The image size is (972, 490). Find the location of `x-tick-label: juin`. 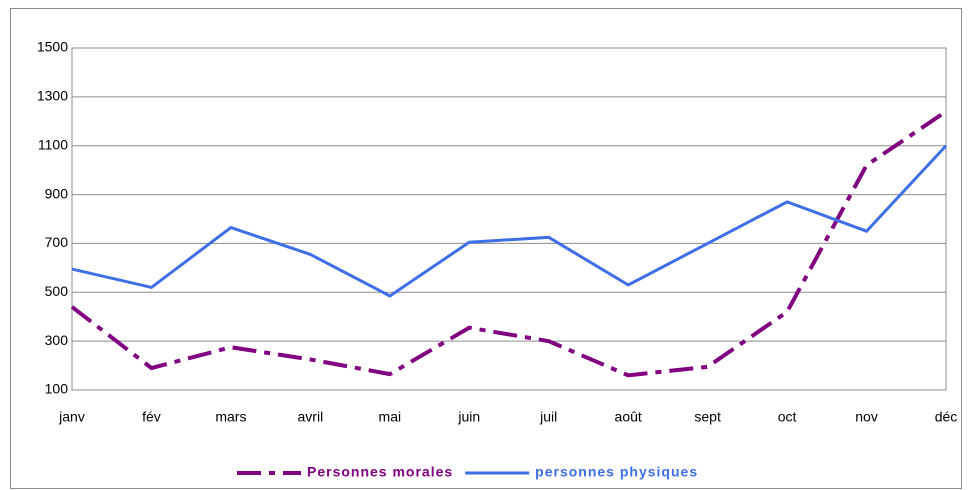

x-tick-label: juin is located at coordinates (468, 417).